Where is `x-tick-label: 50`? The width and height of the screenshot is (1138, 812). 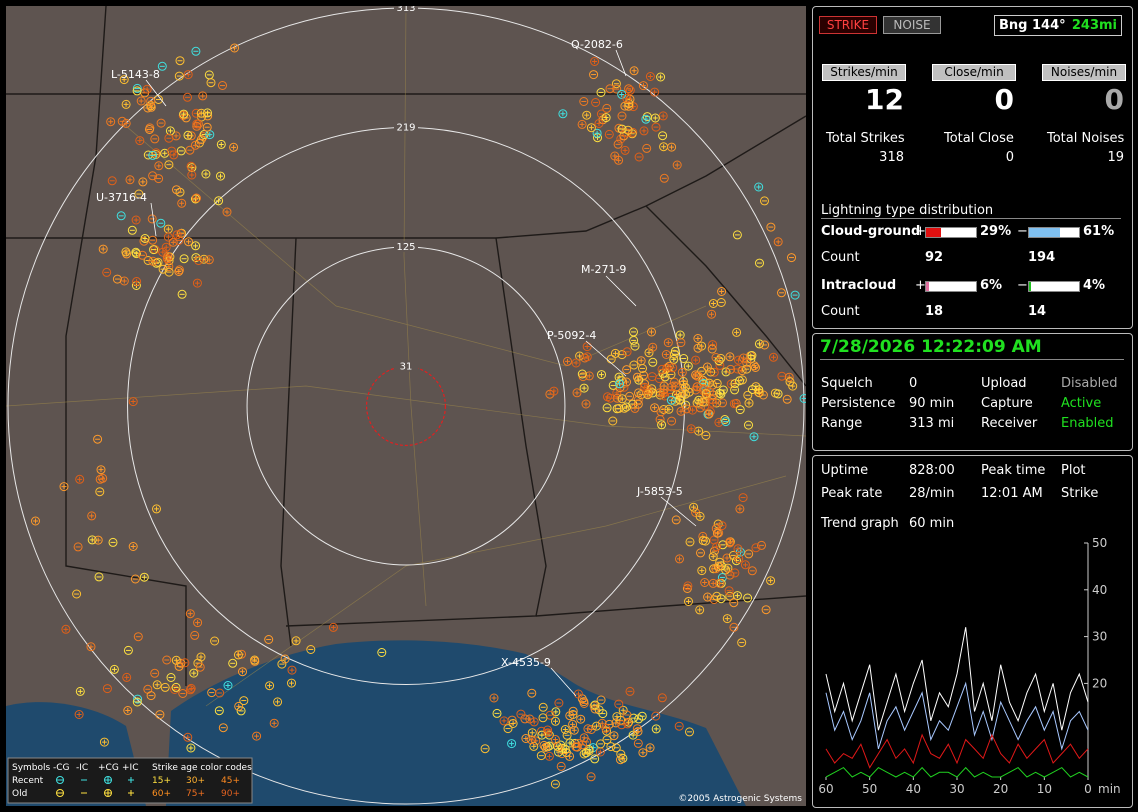
x-tick-label: 50 is located at coordinates (869, 789).